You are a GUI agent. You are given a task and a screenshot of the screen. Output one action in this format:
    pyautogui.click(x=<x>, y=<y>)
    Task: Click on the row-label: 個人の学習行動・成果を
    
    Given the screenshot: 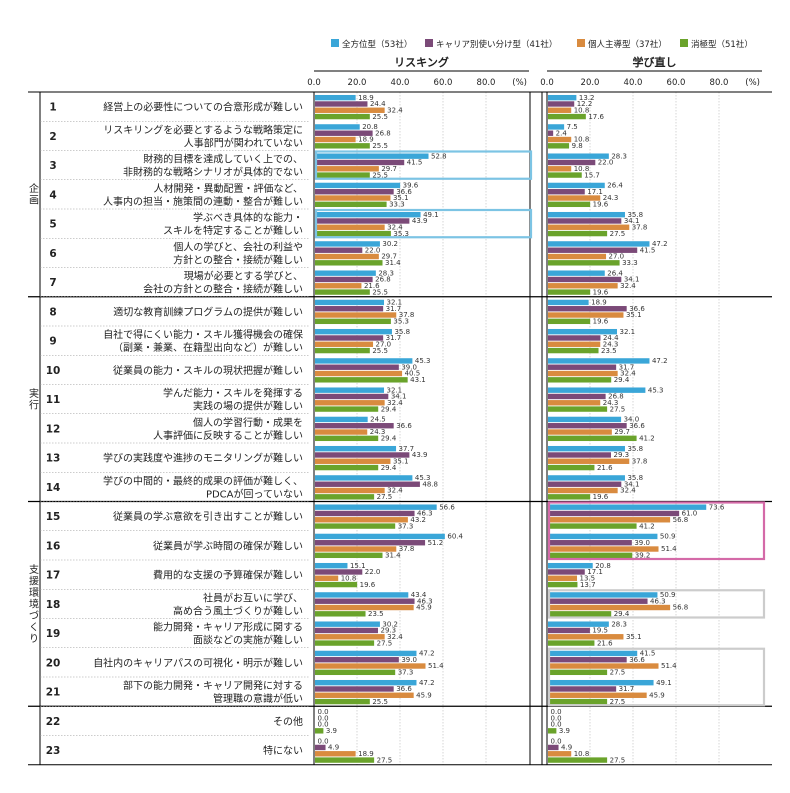 What is the action you would take?
    pyautogui.click(x=248, y=422)
    